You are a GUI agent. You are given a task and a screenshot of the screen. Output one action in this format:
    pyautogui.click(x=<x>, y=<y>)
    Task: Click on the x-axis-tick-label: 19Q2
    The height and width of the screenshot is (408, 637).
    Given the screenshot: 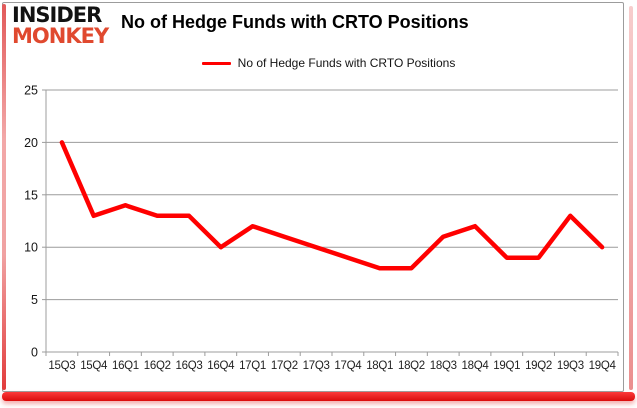 What is the action you would take?
    pyautogui.click(x=538, y=366)
    